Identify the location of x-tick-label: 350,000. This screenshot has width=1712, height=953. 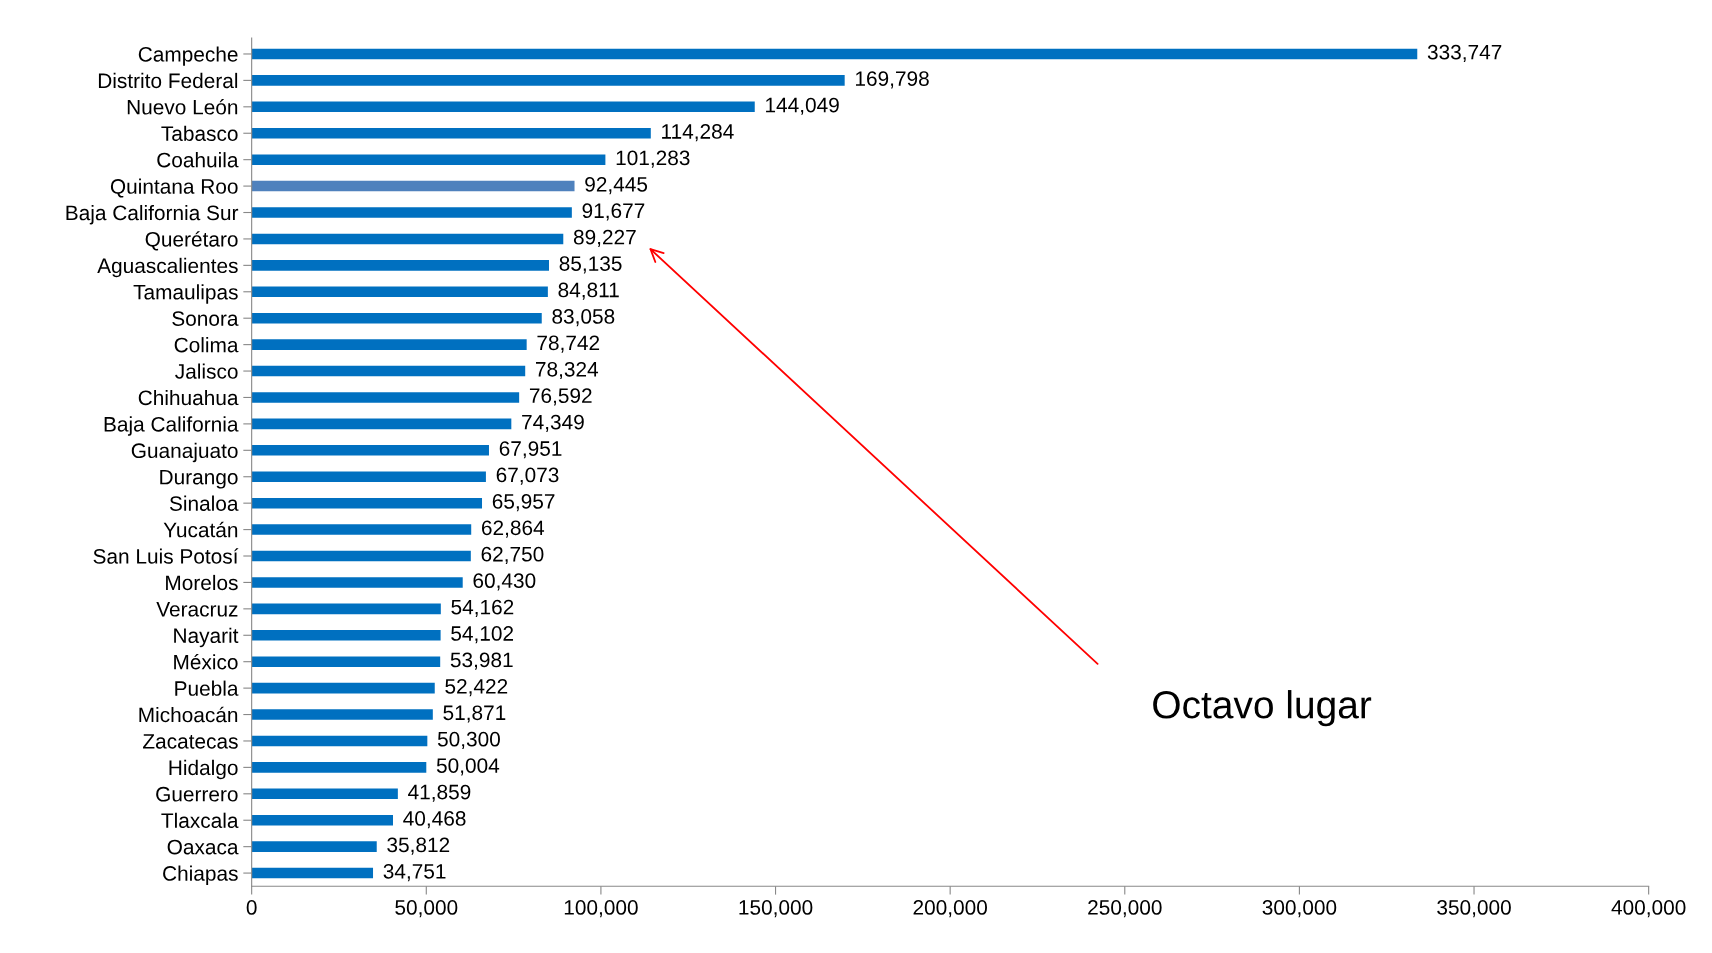
(1474, 909).